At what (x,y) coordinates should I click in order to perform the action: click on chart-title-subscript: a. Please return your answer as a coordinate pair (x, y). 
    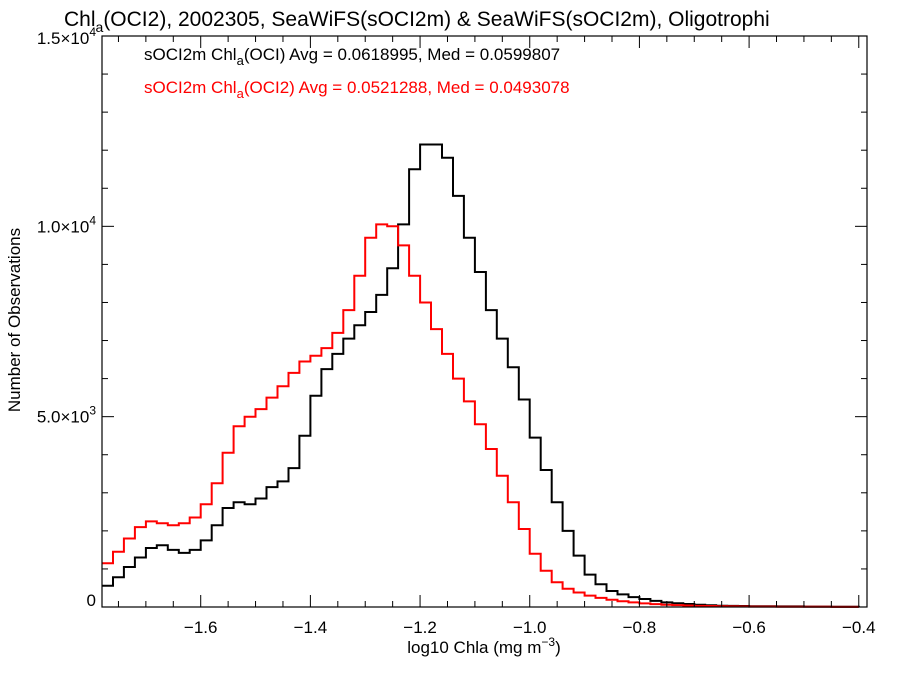
    Looking at the image, I should click on (100, 27).